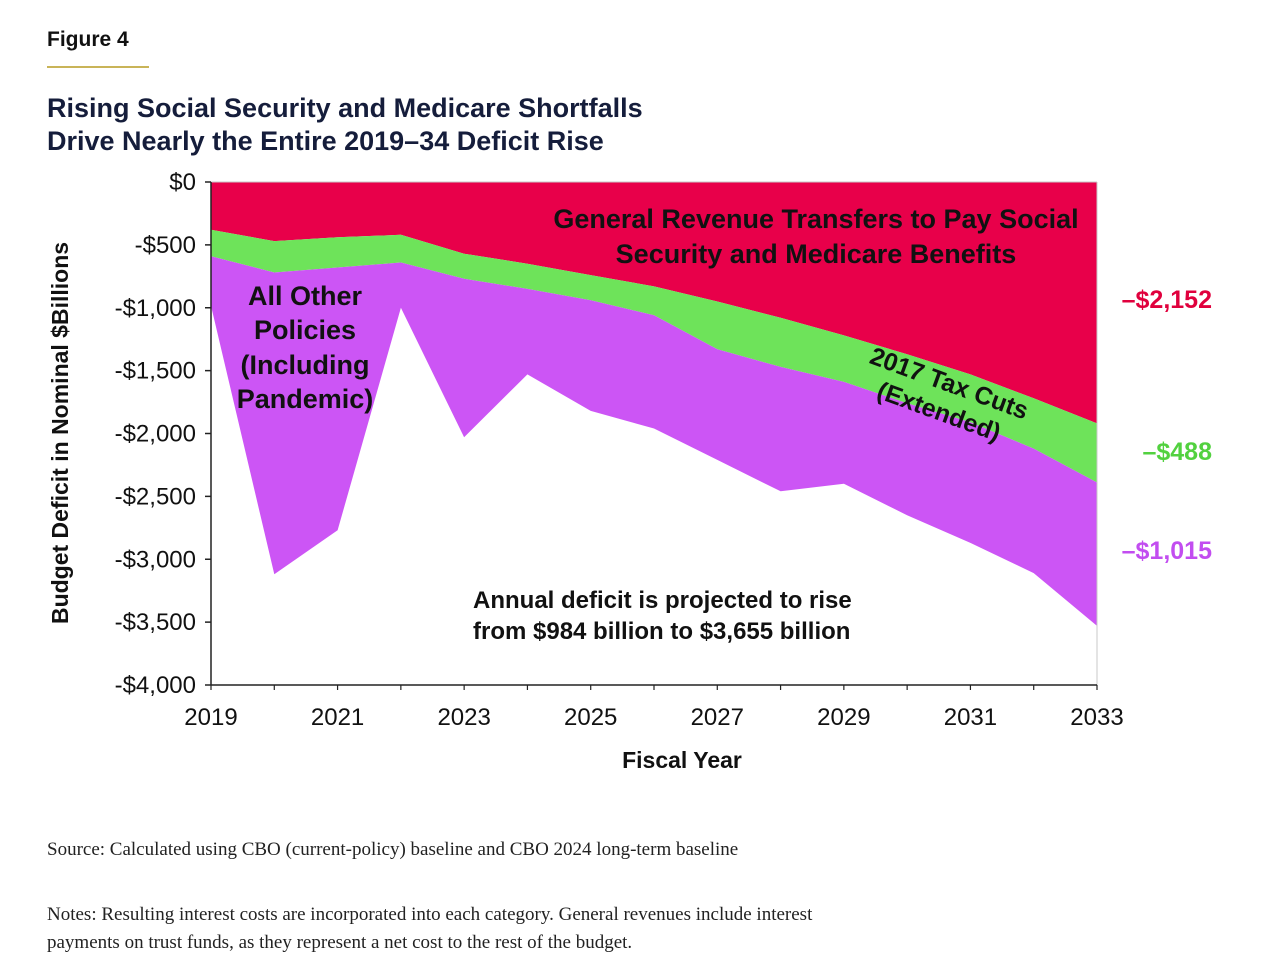  What do you see at coordinates (717, 717) in the screenshot?
I see `x-tick-label: 2027` at bounding box center [717, 717].